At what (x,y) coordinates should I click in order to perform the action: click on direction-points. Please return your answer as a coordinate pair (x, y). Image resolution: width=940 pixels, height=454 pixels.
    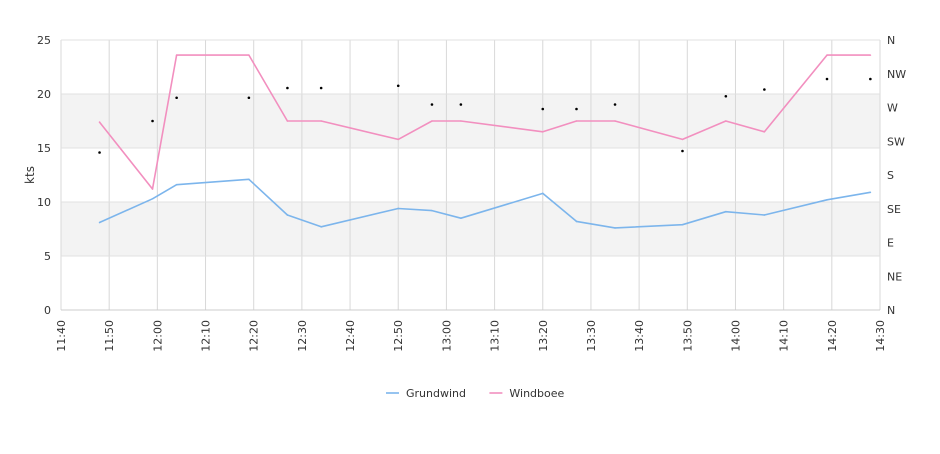
    Looking at the image, I should click on (485, 115).